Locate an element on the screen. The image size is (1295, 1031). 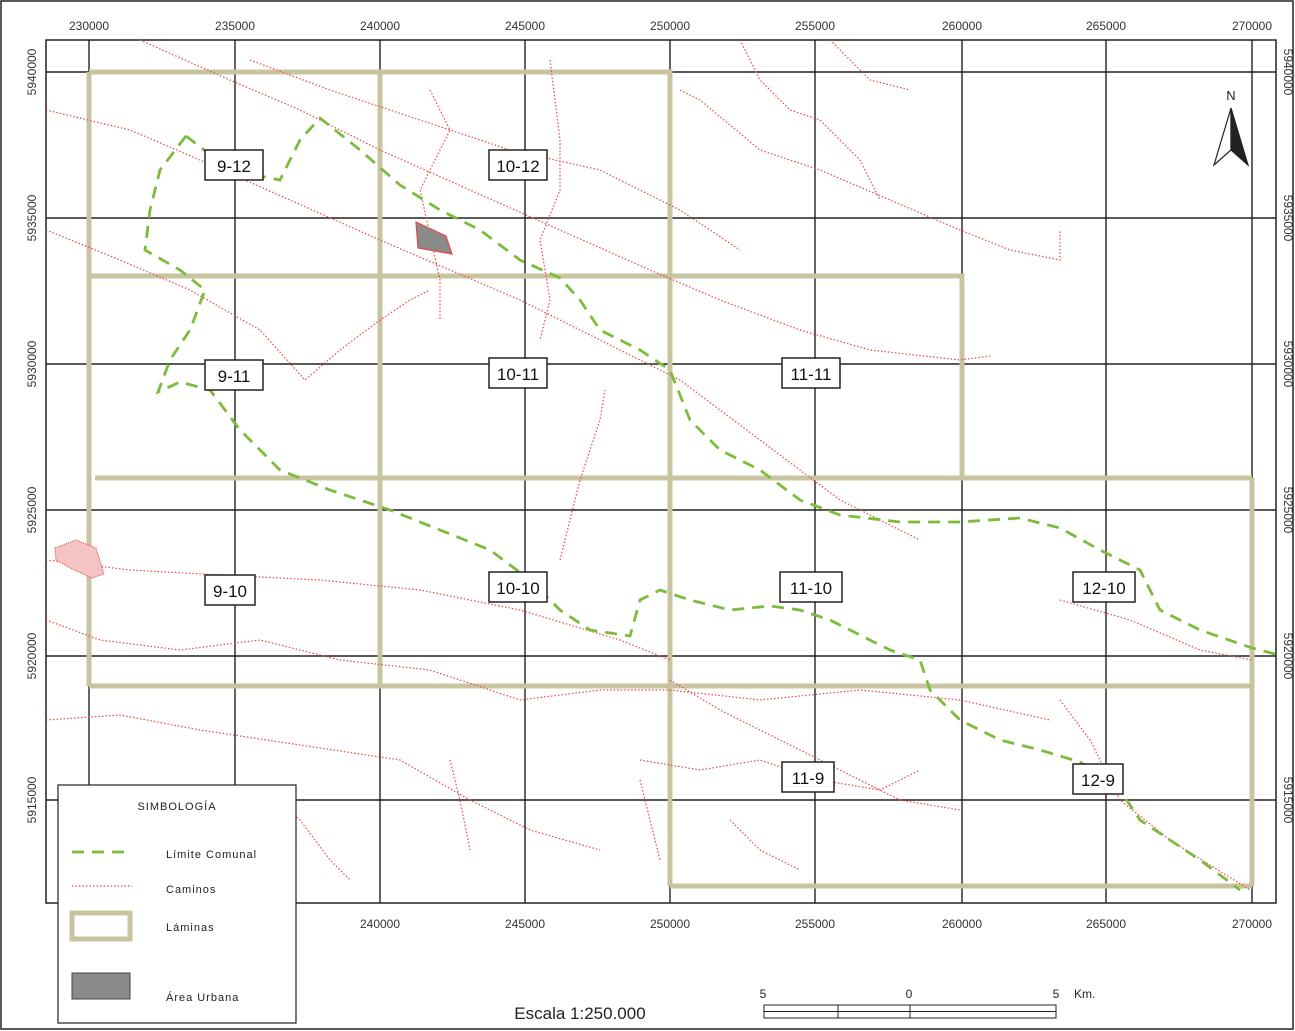
legend-label-limite: Límite Comunal is located at coordinates (211, 855).